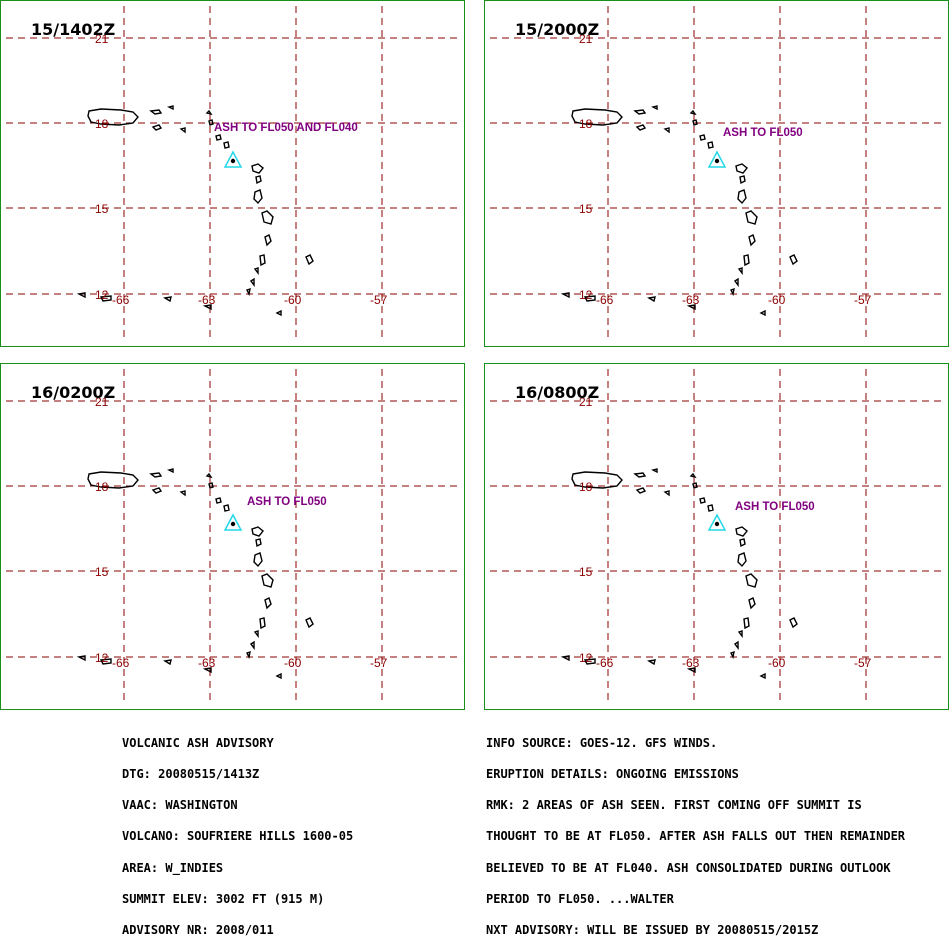 This screenshot has width=950, height=946. Describe the element at coordinates (238, 836) in the screenshot. I see `advisory-line: VOLCANO: SOUFRIERE HILLS 1600-05` at that location.